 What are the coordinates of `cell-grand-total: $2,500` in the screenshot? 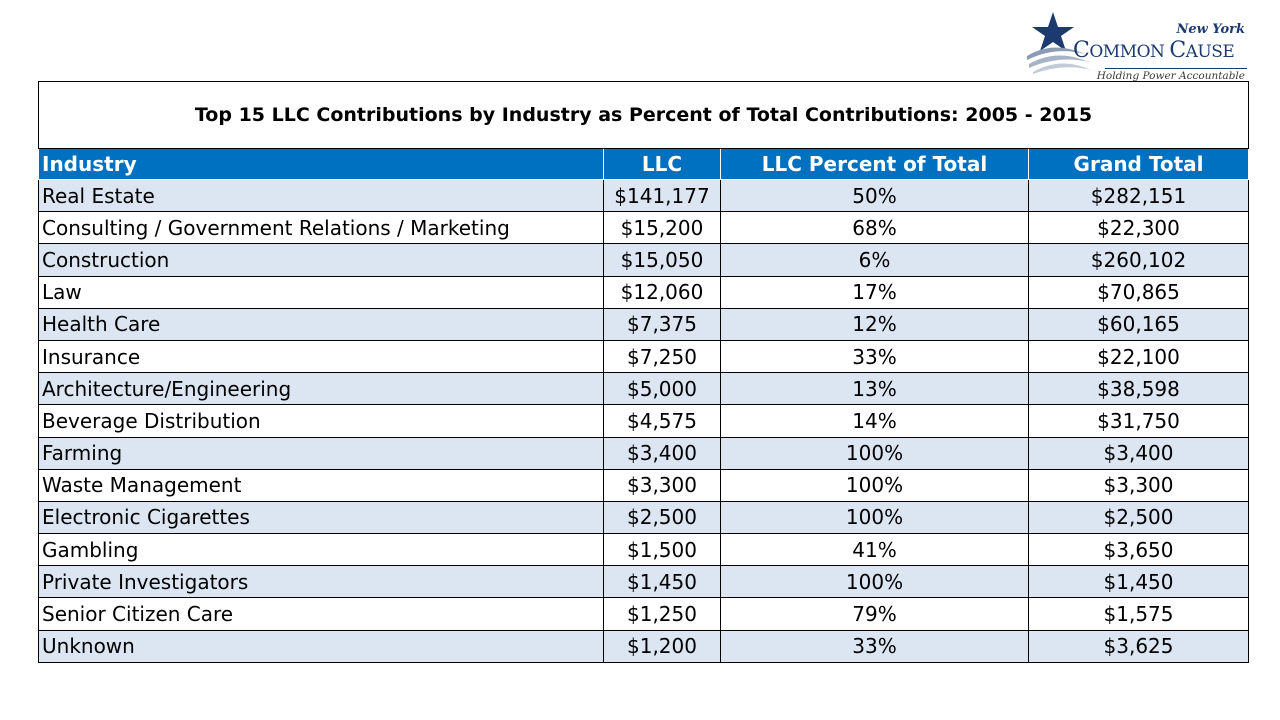 It's located at (1138, 517).